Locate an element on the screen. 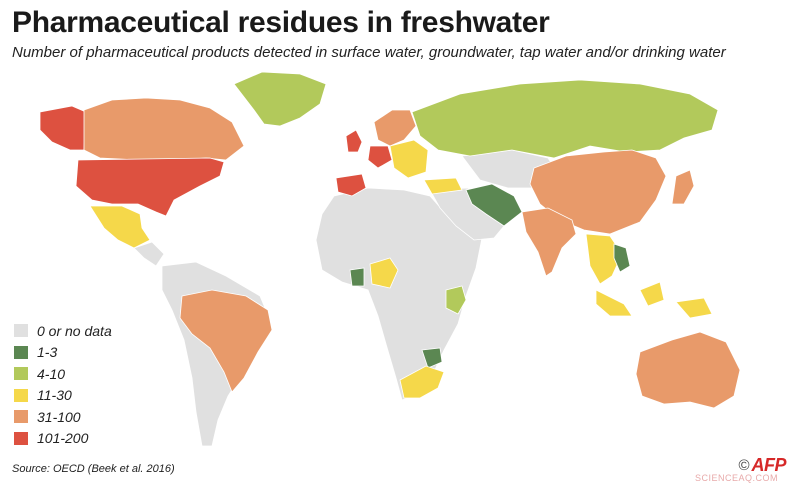 This screenshot has height=490, width=800. region-turkey is located at coordinates (443, 186).